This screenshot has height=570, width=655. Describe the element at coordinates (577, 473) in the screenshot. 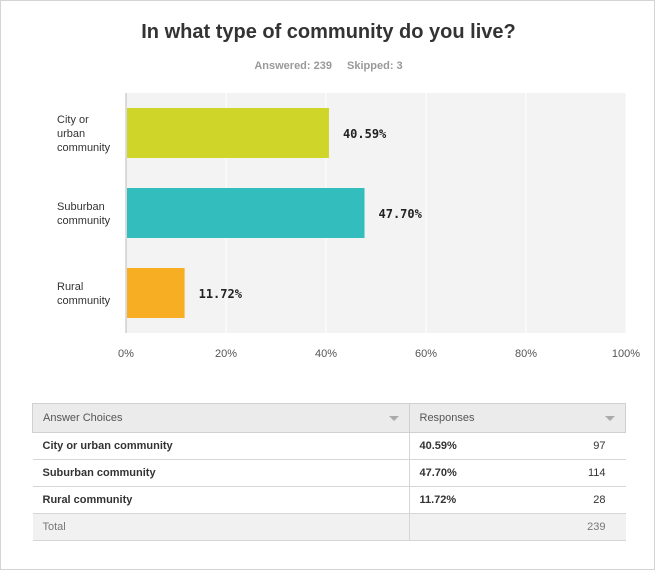

I see `row-count: 114` at that location.